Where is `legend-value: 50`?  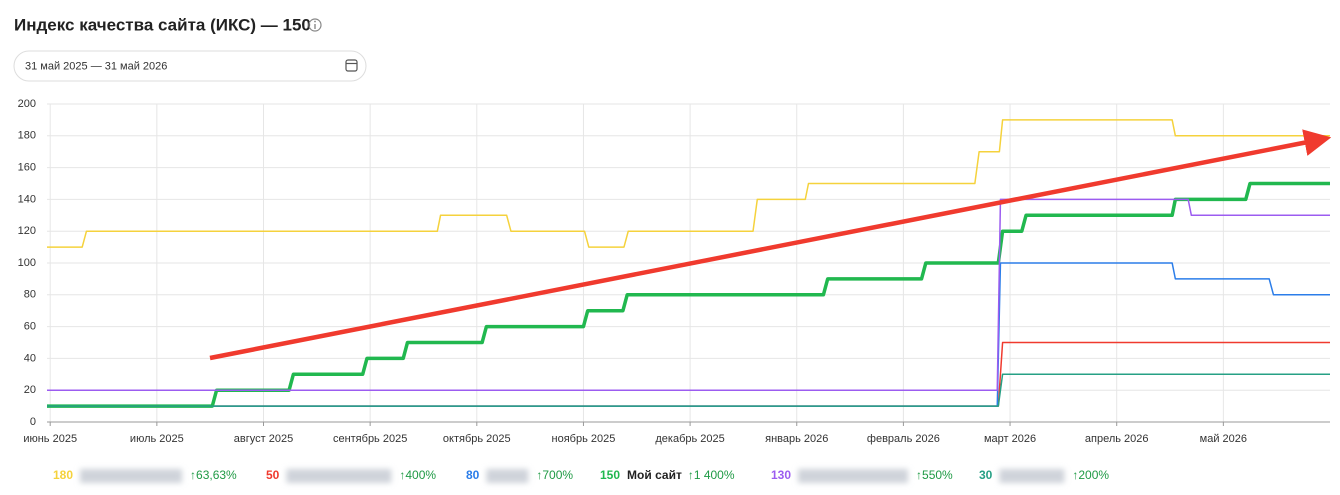 legend-value: 50 is located at coordinates (273, 475).